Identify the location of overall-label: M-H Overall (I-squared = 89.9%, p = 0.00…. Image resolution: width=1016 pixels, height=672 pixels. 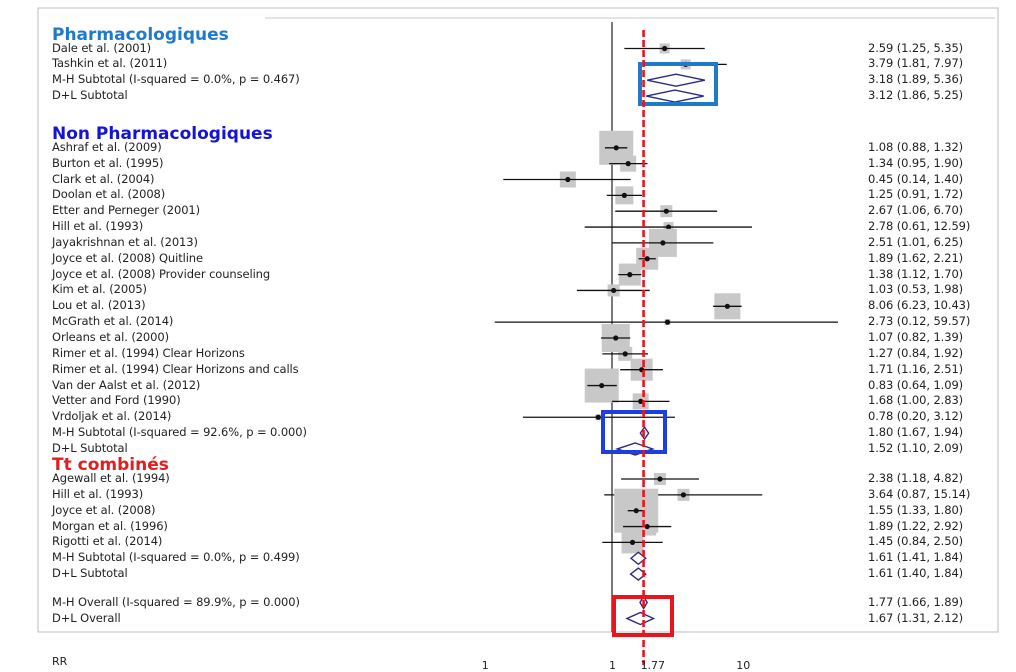
(176, 601).